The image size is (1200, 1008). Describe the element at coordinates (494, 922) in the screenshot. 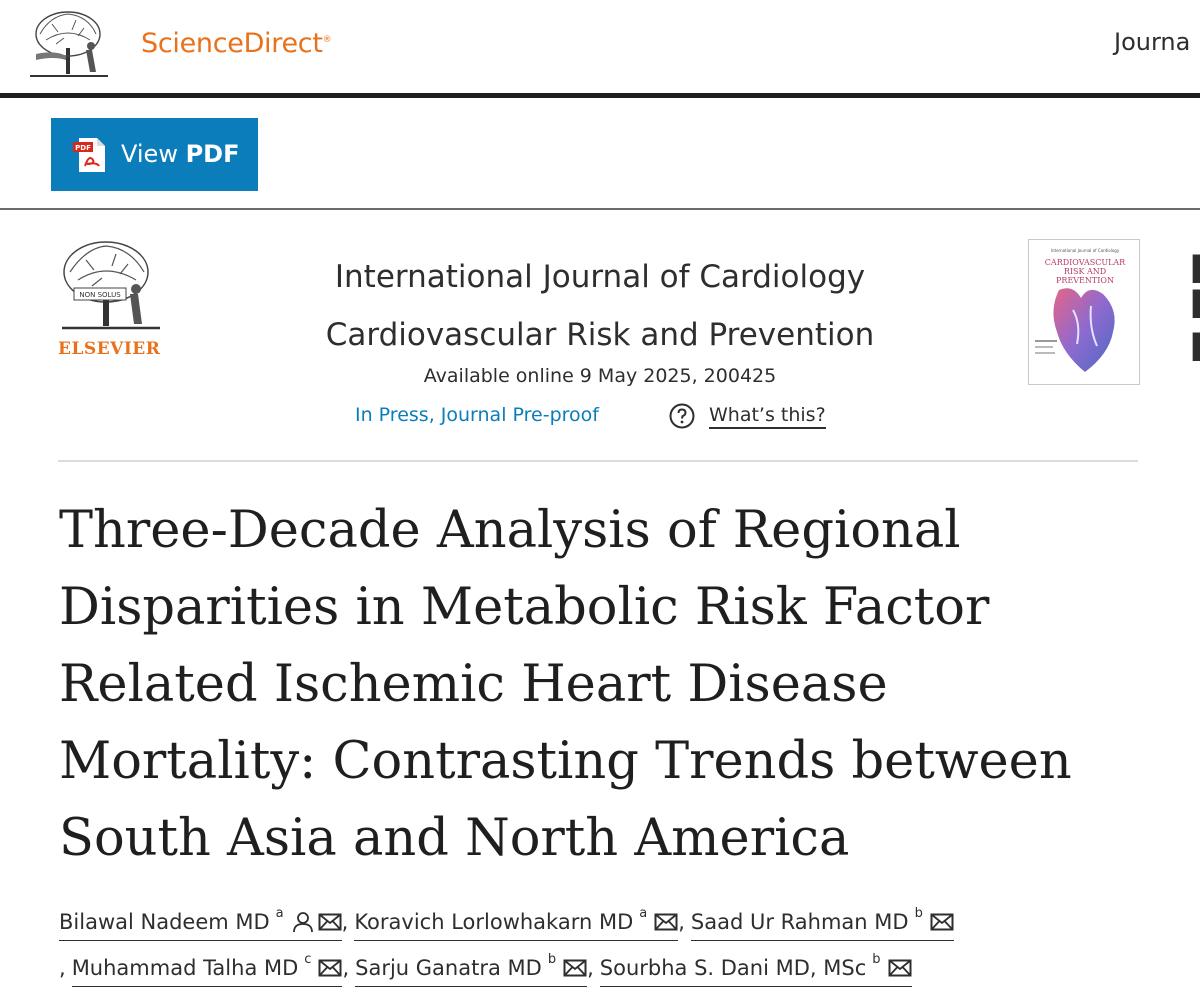

I see `author-name: Koravich Lorlowhakarn MD` at that location.